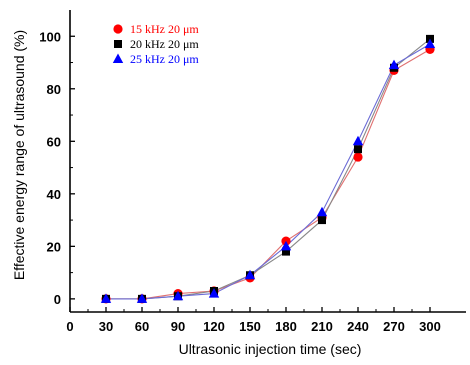  What do you see at coordinates (54, 89) in the screenshot?
I see `y-tick-label: 80` at bounding box center [54, 89].